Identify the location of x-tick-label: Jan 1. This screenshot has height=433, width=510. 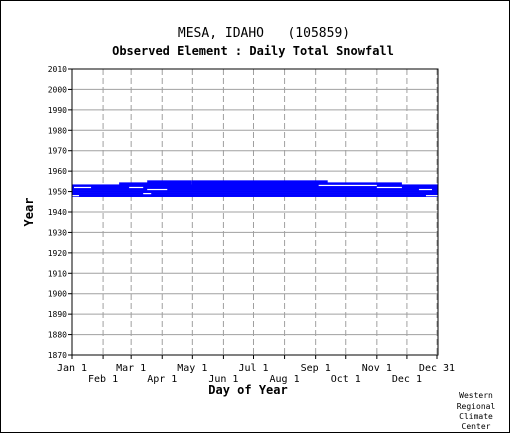
(72, 368).